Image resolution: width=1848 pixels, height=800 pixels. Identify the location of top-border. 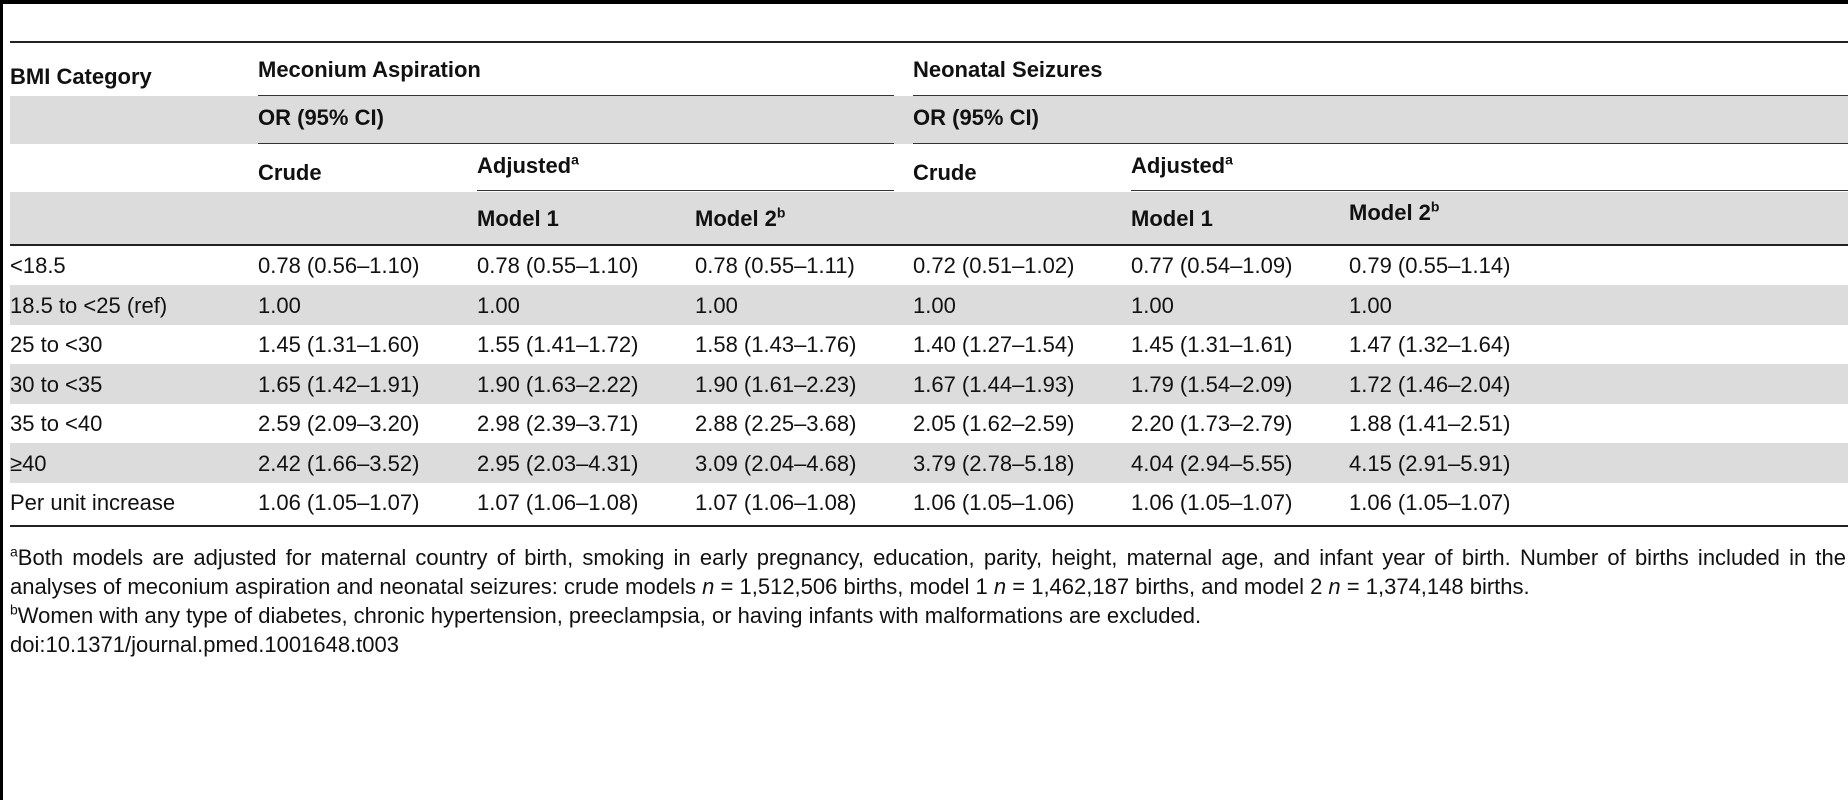
(924, 2).